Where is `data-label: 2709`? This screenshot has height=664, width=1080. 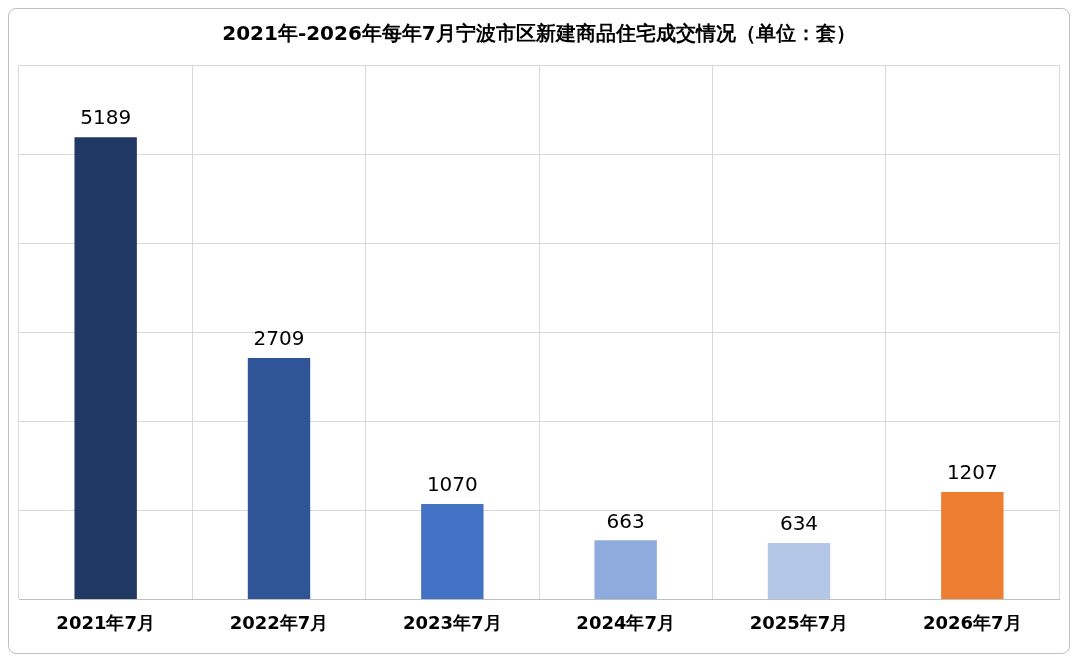 data-label: 2709 is located at coordinates (279, 338).